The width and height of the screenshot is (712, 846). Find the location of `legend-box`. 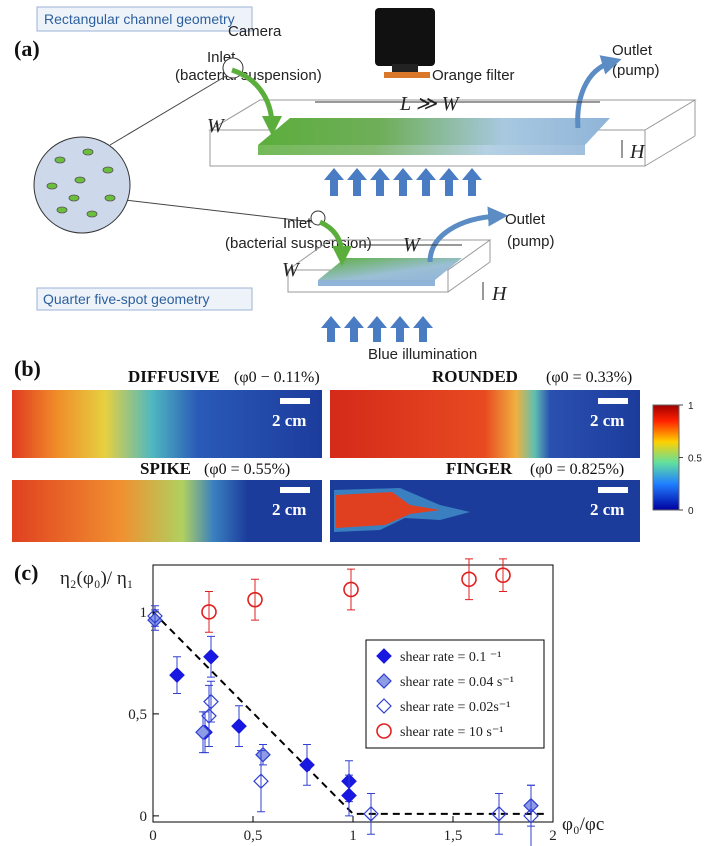

legend-box is located at coordinates (455, 694).